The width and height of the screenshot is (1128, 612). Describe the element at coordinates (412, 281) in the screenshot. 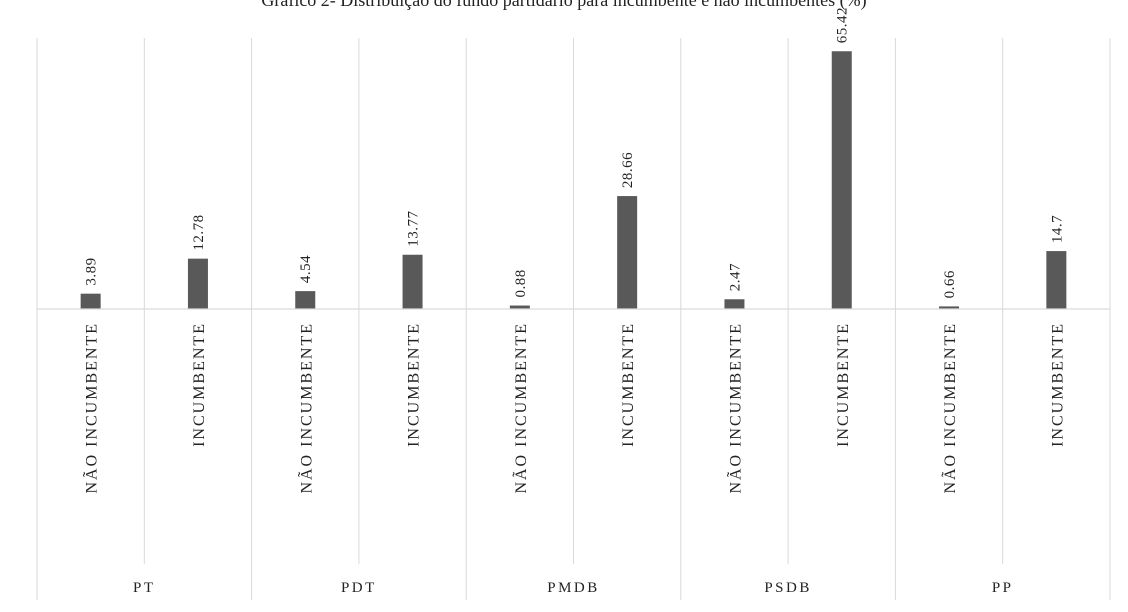

I see `bar-pdt-incumbente` at that location.